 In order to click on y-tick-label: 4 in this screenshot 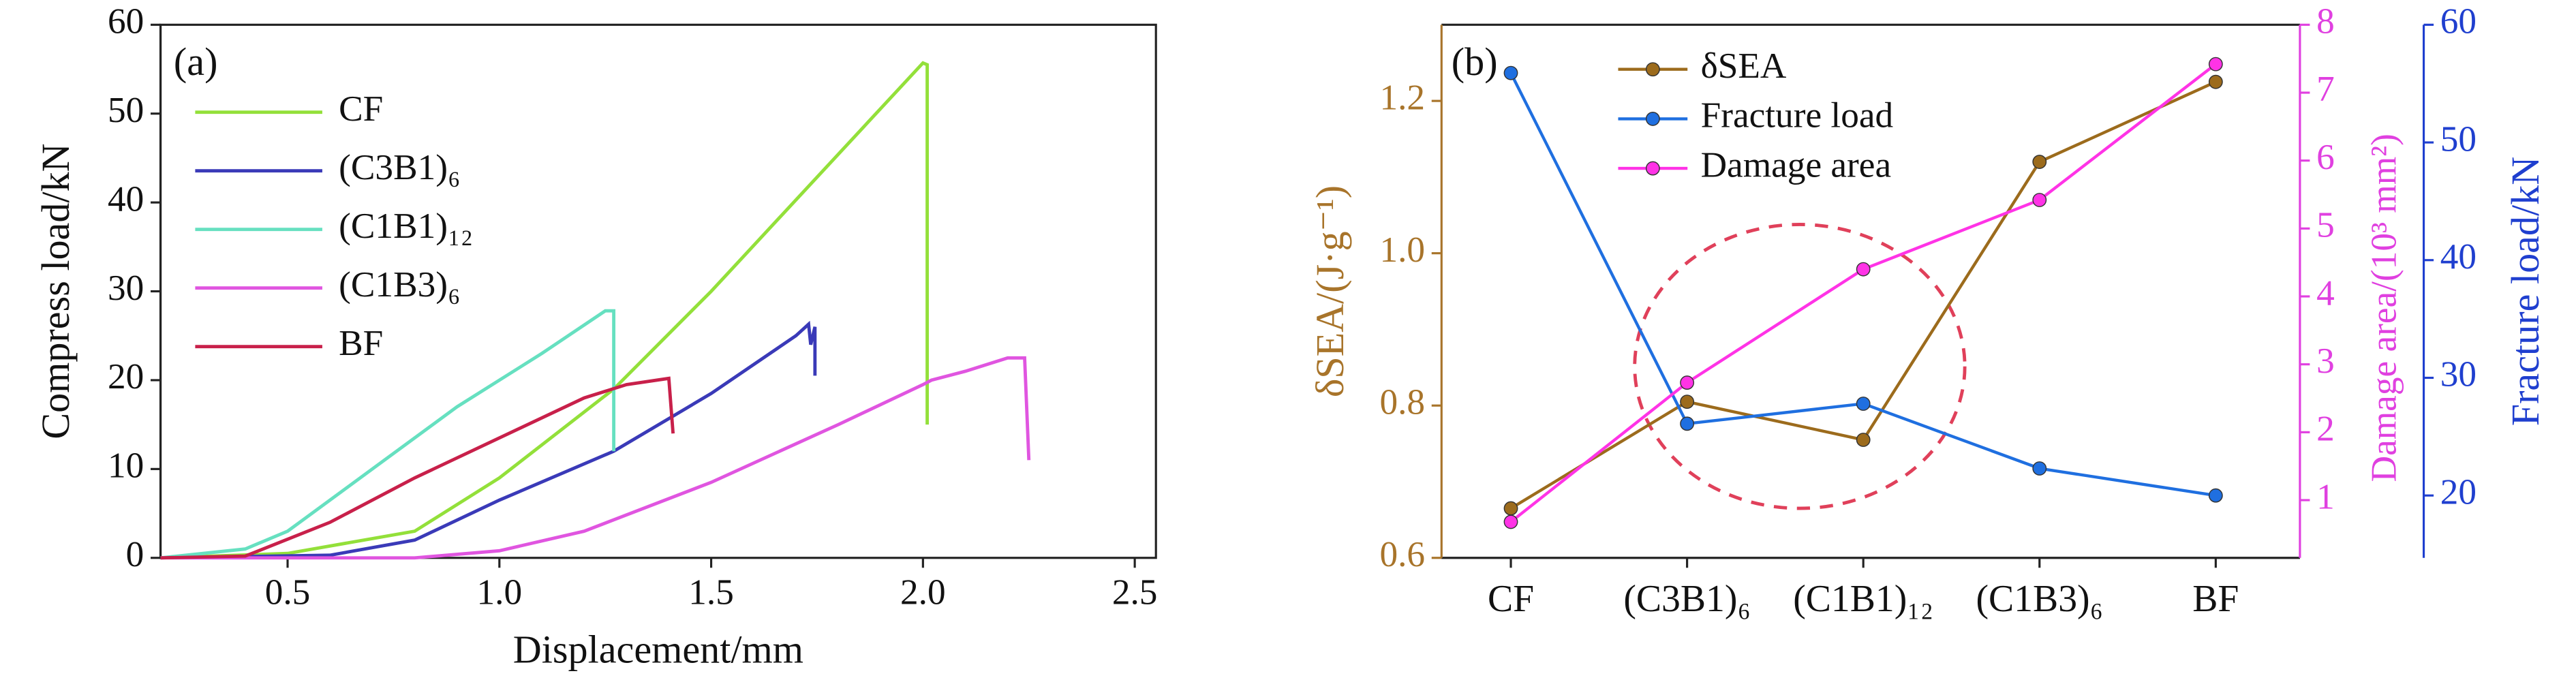, I will do `click(2325, 293)`.